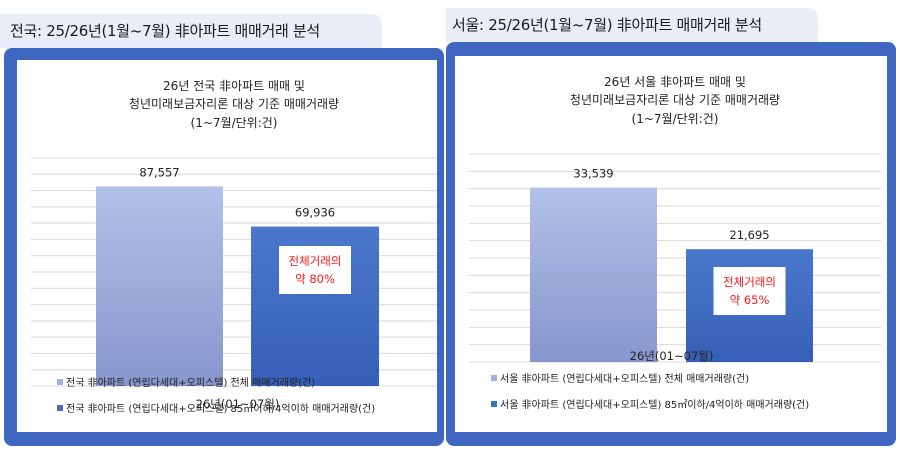  What do you see at coordinates (315, 213) in the screenshot?
I see `national-bar-eligible-label: 69,936` at bounding box center [315, 213].